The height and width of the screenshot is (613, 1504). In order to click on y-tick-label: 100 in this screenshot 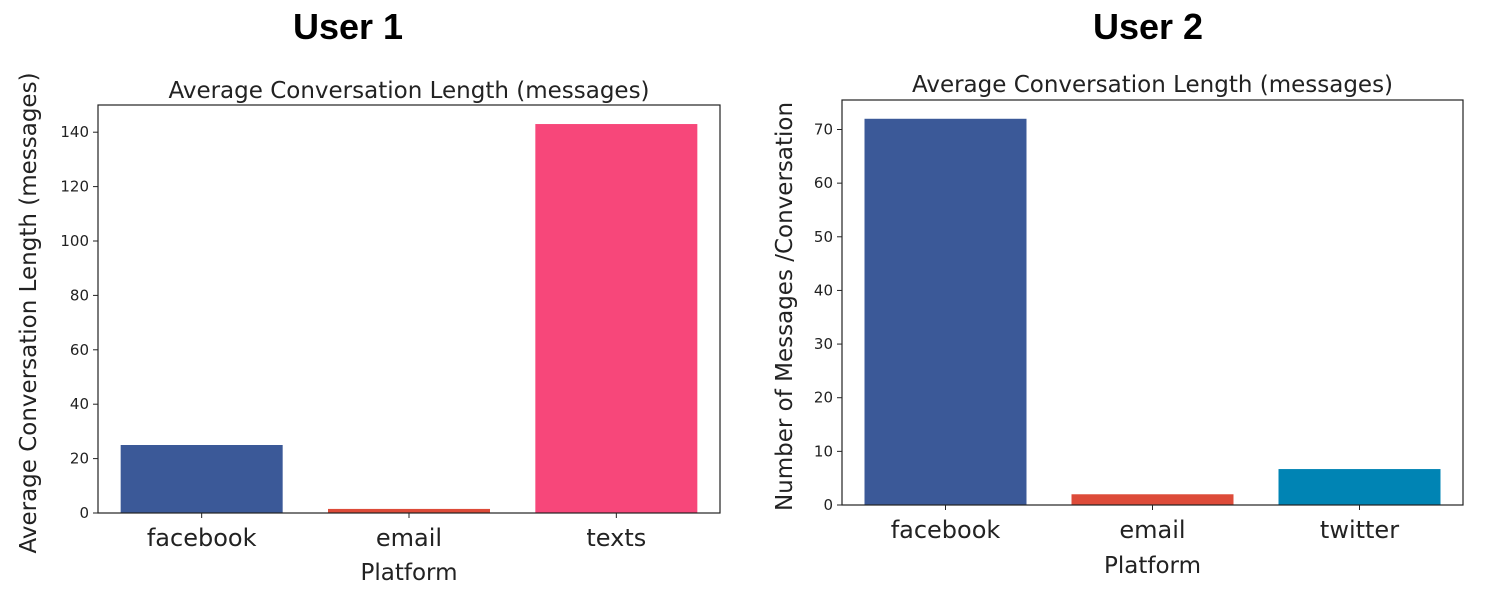, I will do `click(74, 241)`.